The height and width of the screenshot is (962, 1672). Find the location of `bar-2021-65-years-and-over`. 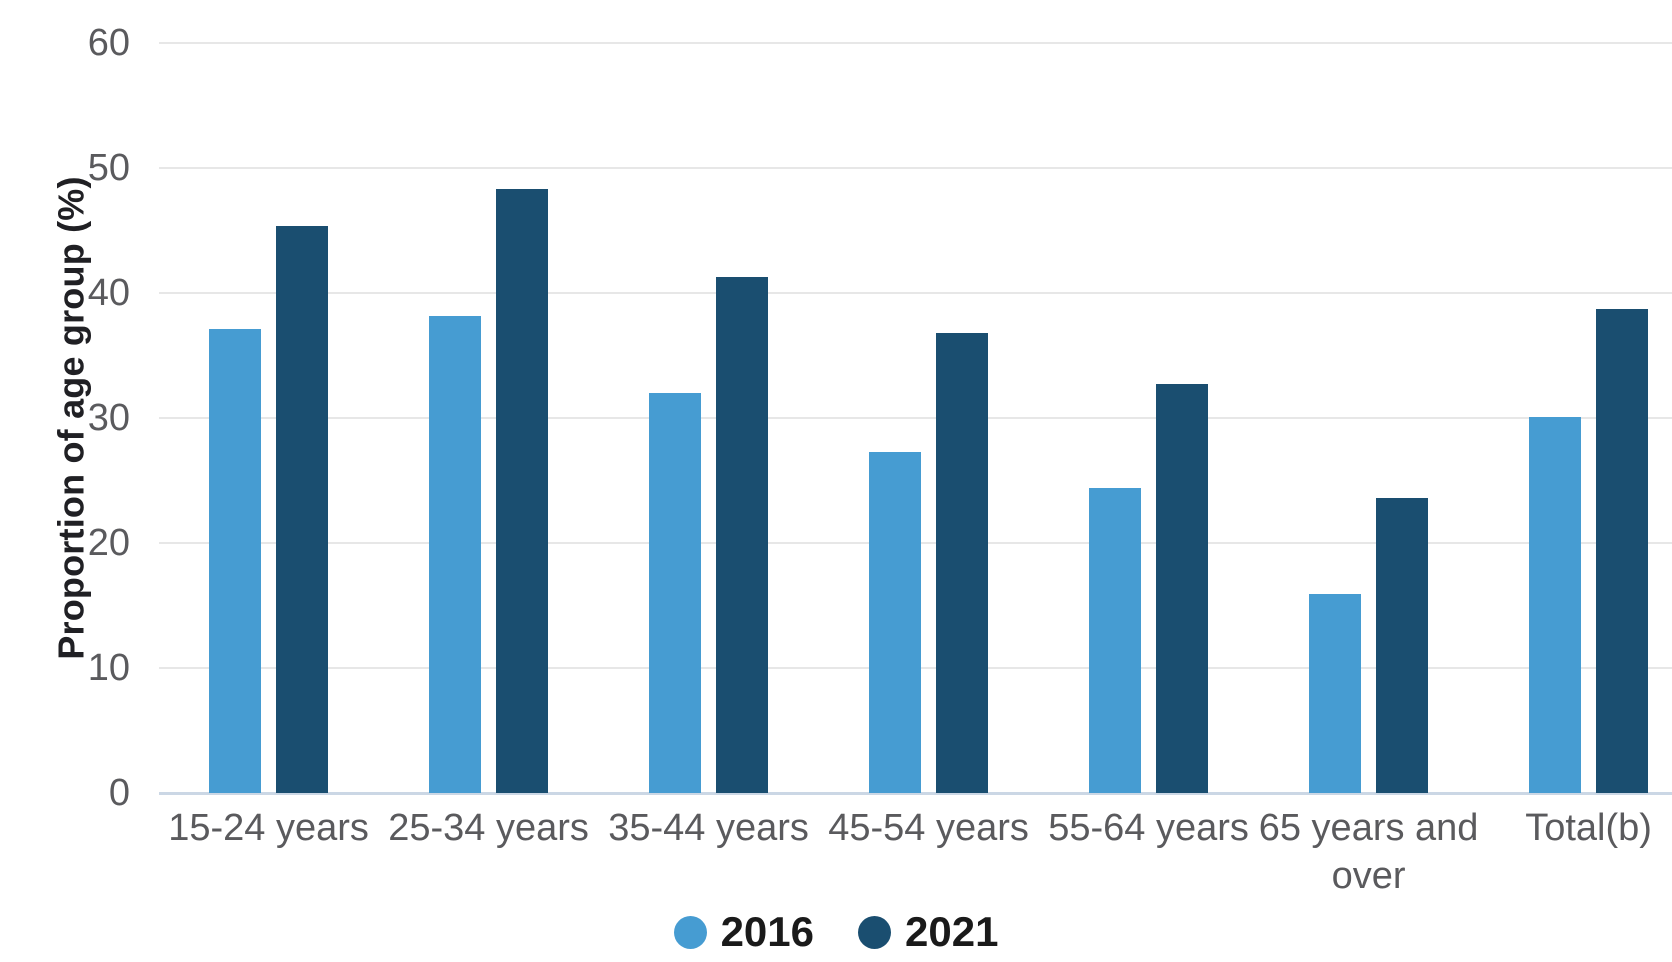

bar-2021-65-years-and-over is located at coordinates (1402, 645).